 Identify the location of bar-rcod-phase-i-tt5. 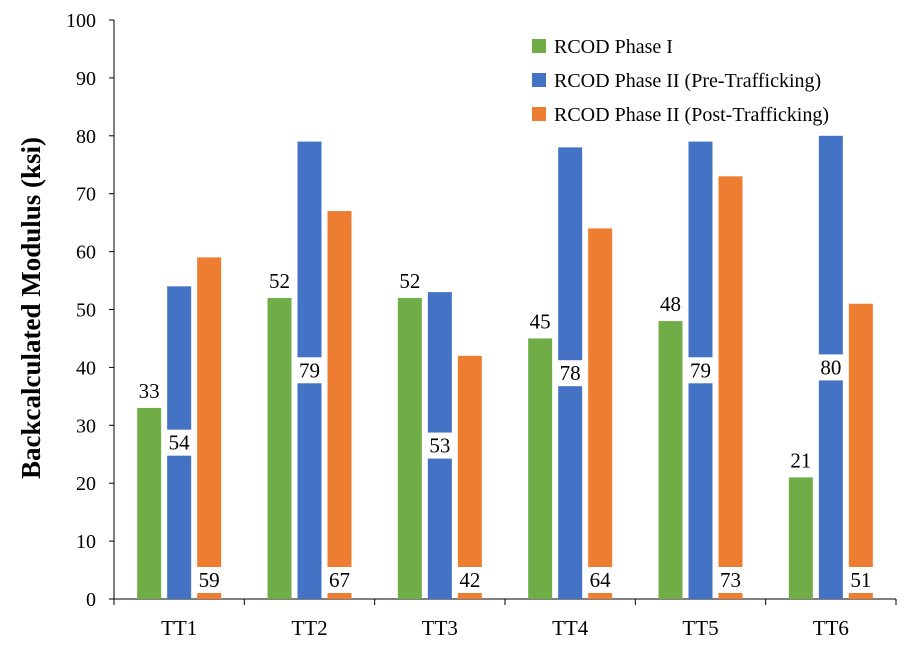
(670, 460).